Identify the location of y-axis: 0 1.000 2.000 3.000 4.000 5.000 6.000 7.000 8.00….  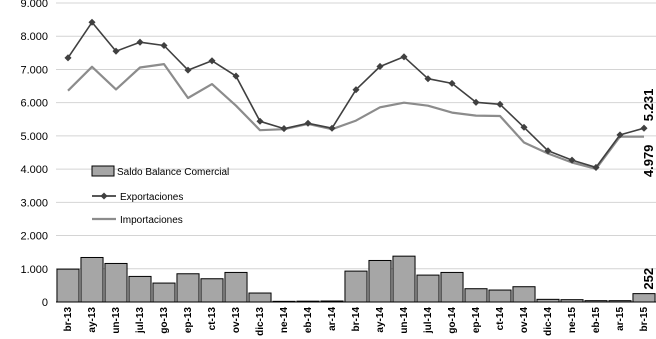
(34, 154).